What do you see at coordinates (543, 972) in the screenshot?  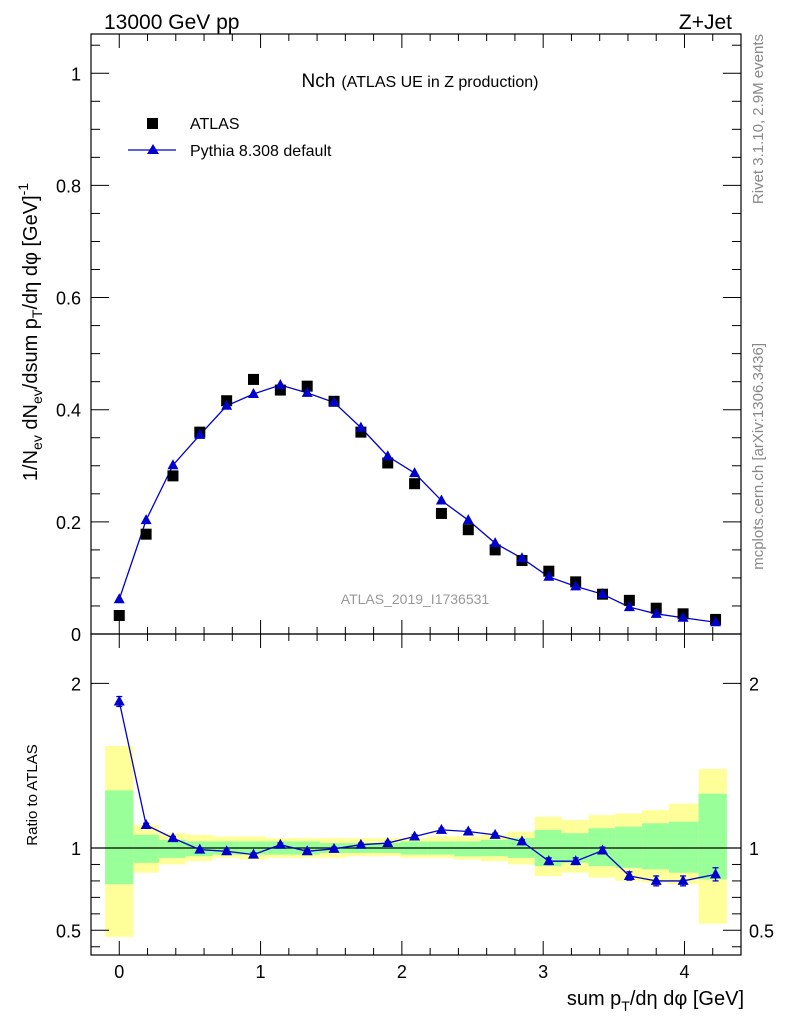 I see `x-tick-label: 3` at bounding box center [543, 972].